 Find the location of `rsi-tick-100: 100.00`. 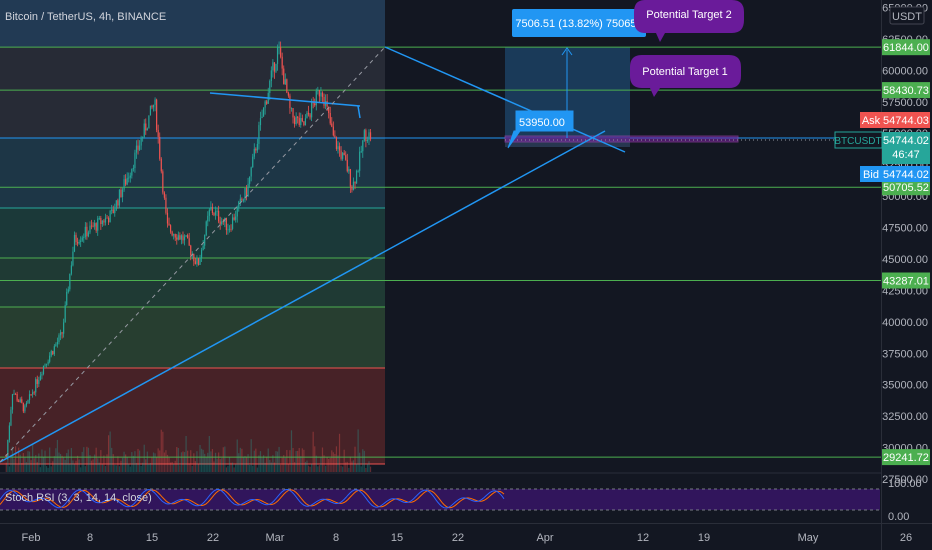

rsi-tick-100: 100.00 is located at coordinates (905, 484).